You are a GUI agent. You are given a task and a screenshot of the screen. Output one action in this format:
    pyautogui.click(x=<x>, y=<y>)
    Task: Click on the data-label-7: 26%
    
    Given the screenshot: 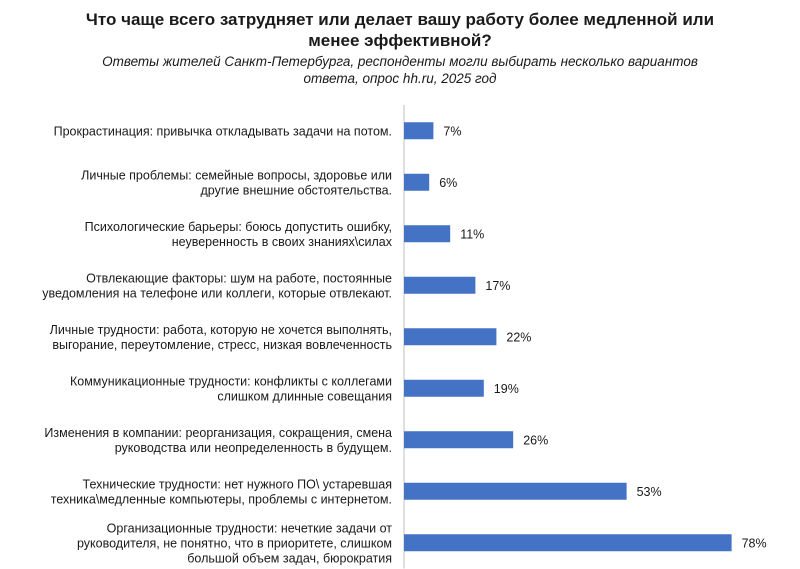 What is the action you would take?
    pyautogui.click(x=535, y=440)
    